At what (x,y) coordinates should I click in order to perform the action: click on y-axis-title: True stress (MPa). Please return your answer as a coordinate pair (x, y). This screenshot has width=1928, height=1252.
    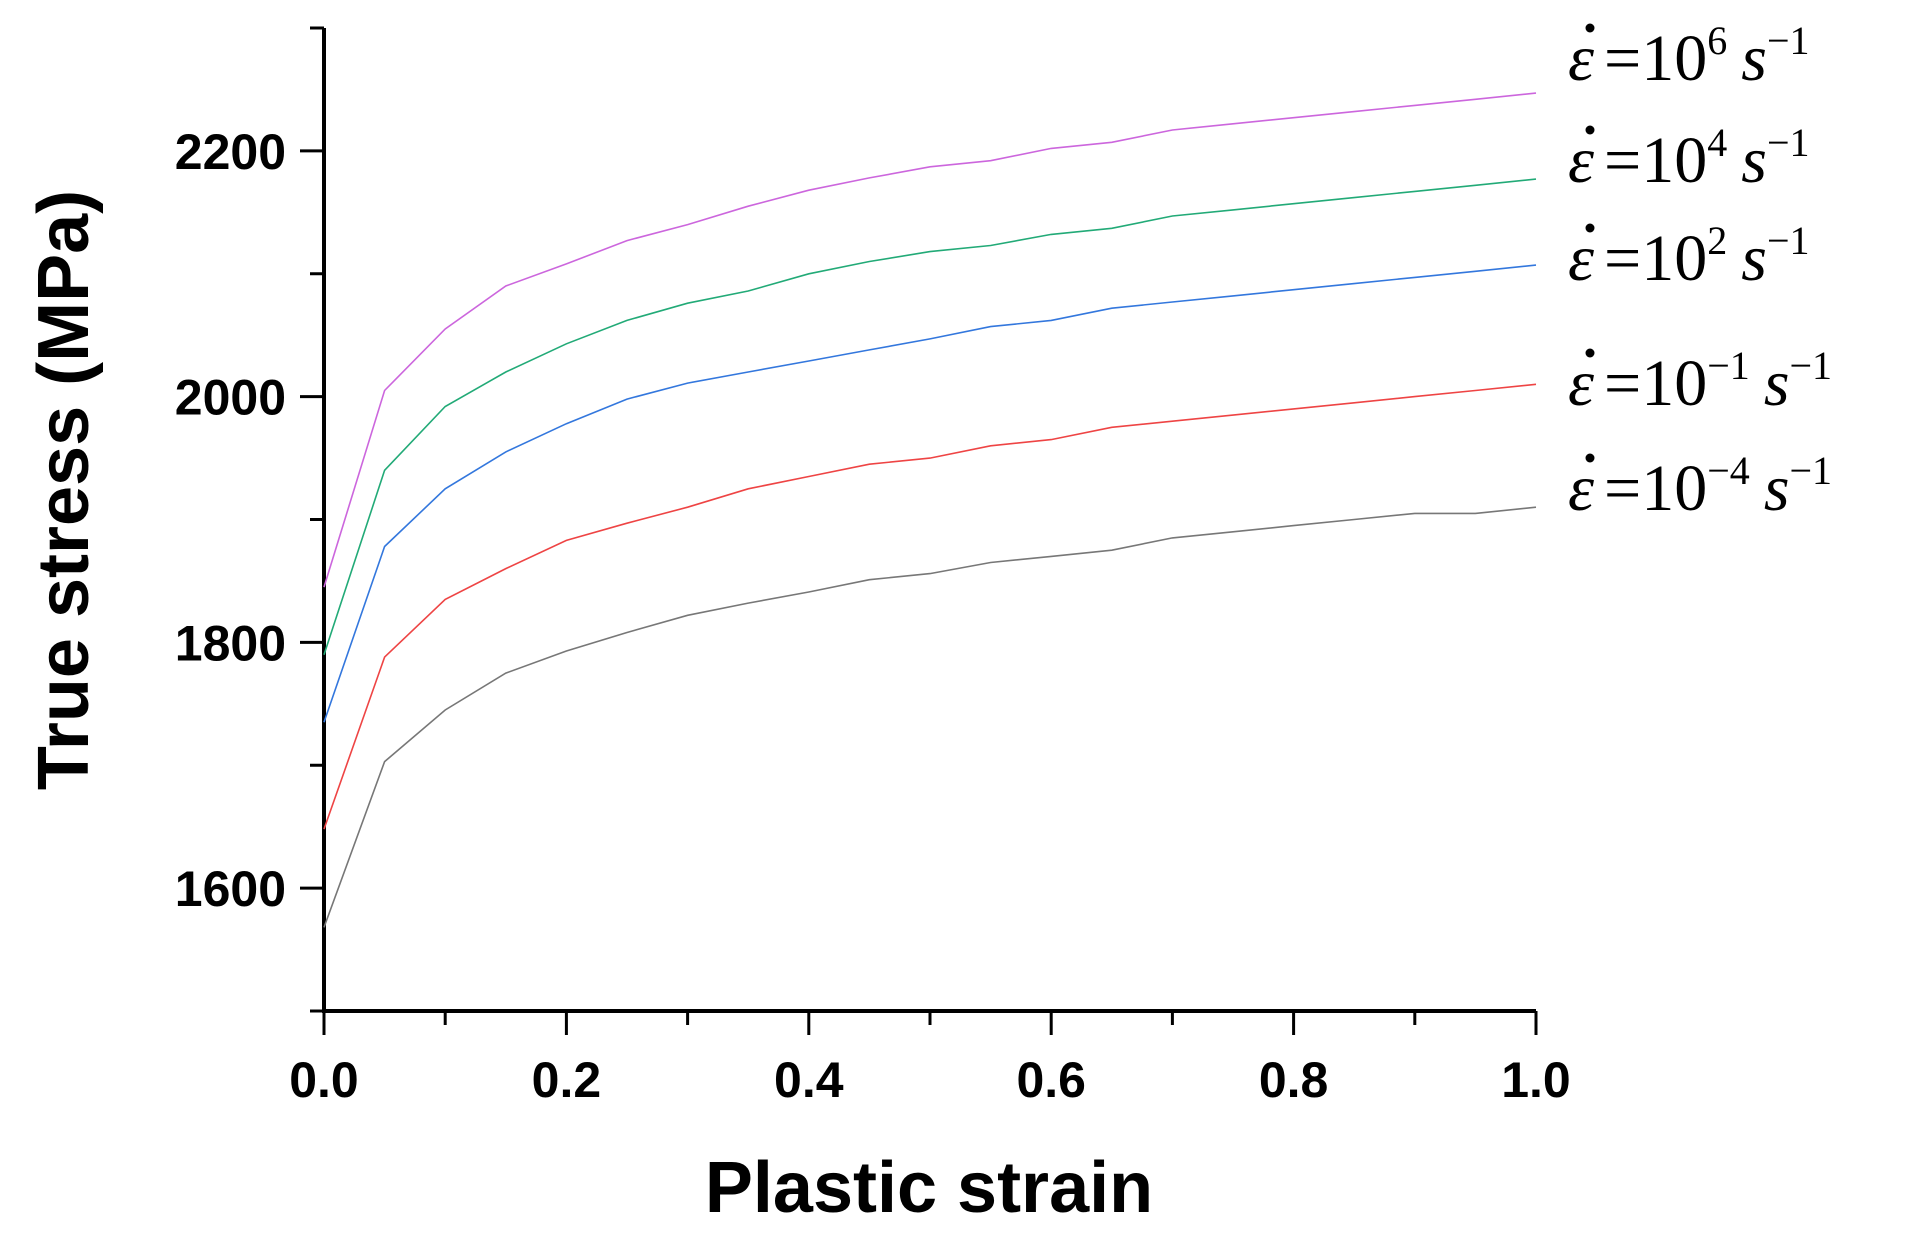
    Looking at the image, I should click on (64, 490).